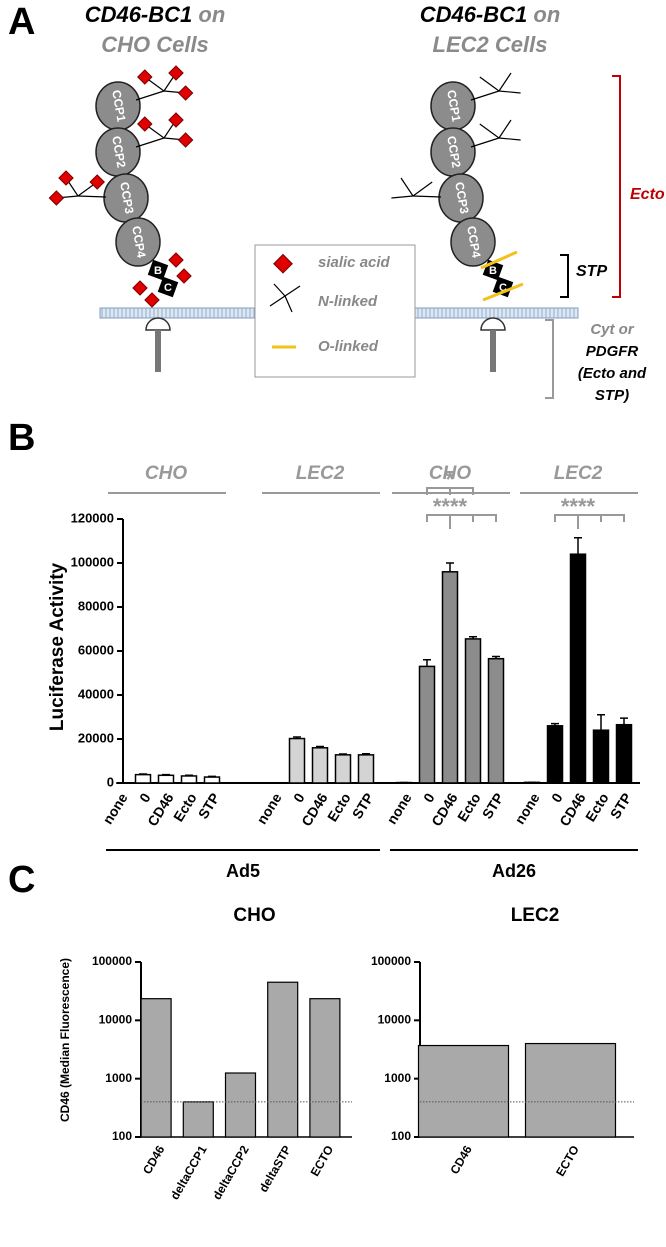 The width and height of the screenshot is (666, 1247). Describe the element at coordinates (474, 14) in the screenshot. I see `construct-name: CD46-BC1` at that location.